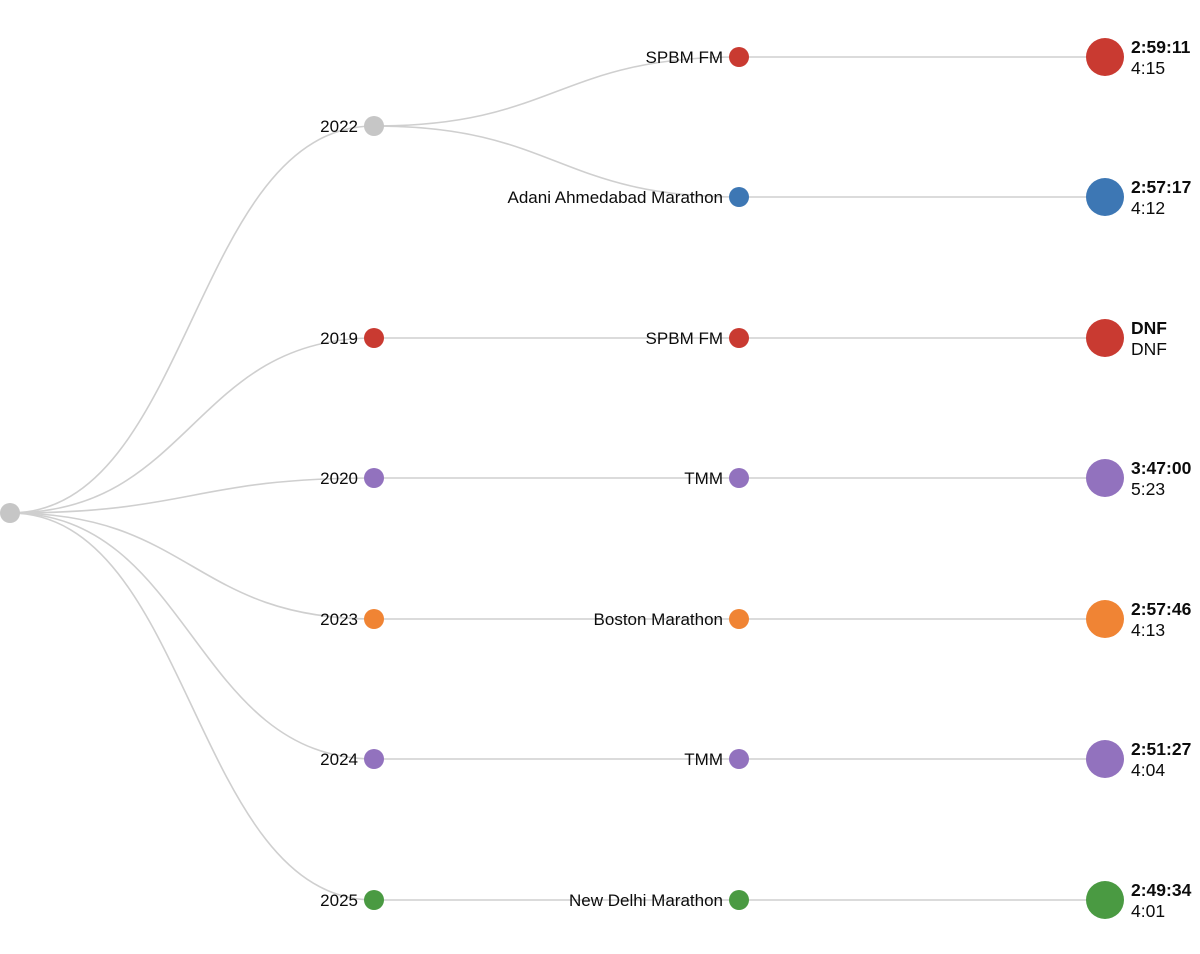 The width and height of the screenshot is (1200, 954). I want to click on link-root-to-2019, so click(192, 425).